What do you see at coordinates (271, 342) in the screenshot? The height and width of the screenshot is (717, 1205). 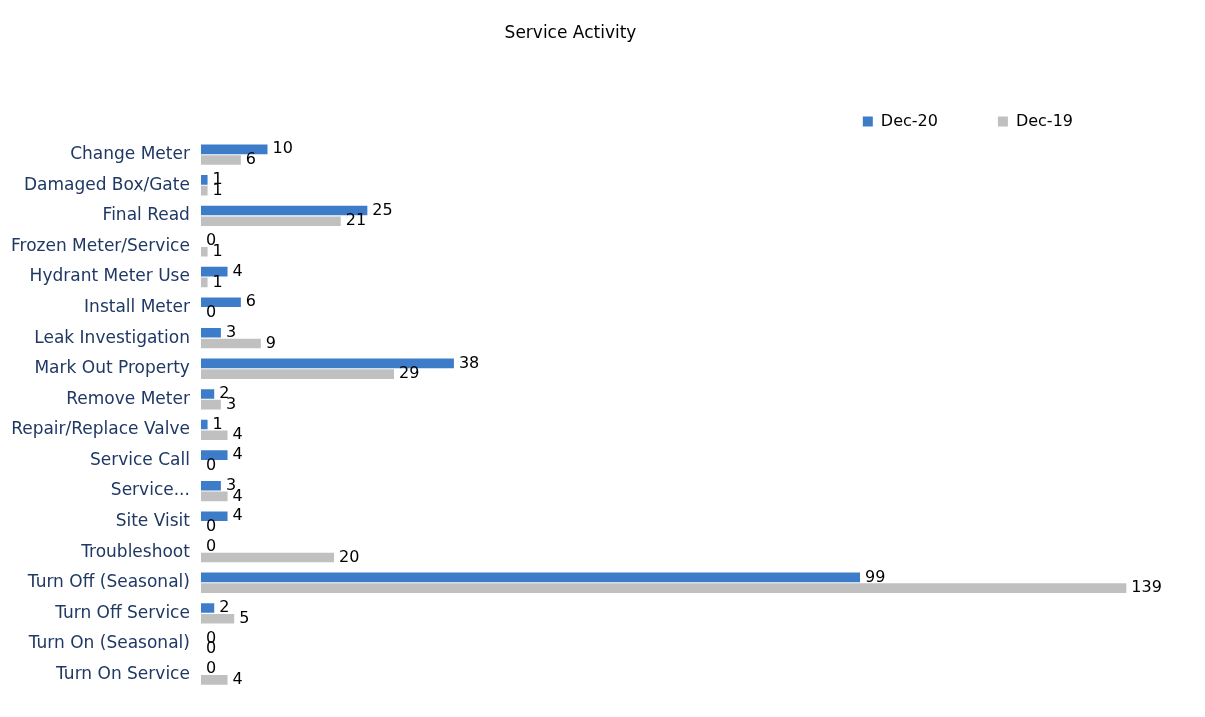 I see `data-label: 9` at bounding box center [271, 342].